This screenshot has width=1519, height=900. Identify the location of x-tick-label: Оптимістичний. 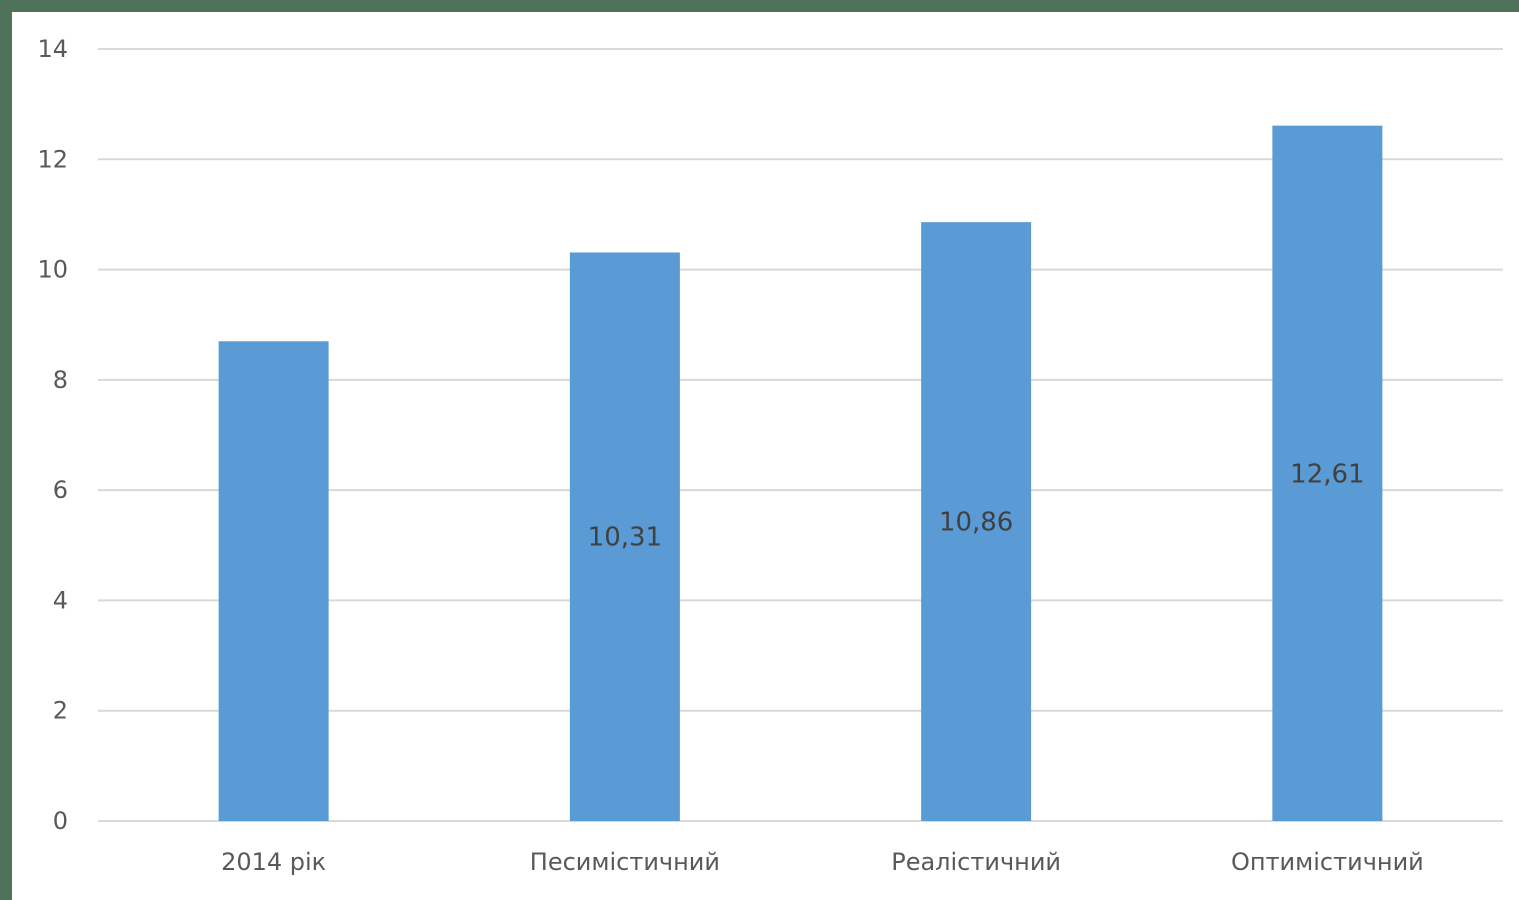
(1327, 862).